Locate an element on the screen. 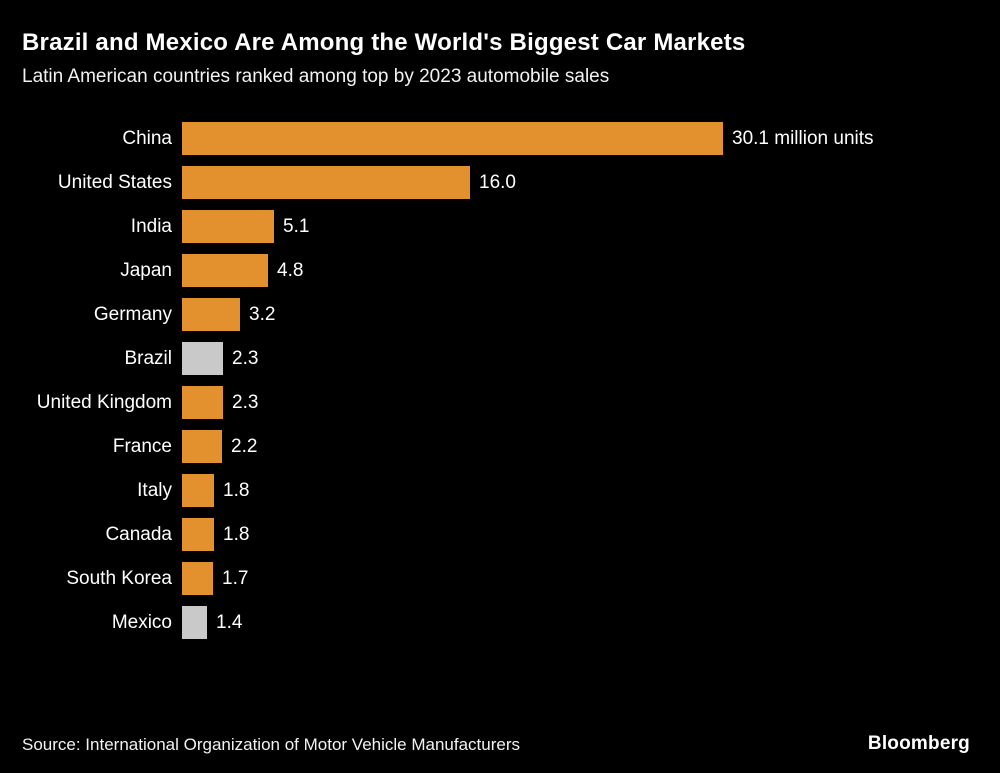  bar-track: 30.1 million units is located at coordinates (576, 138).